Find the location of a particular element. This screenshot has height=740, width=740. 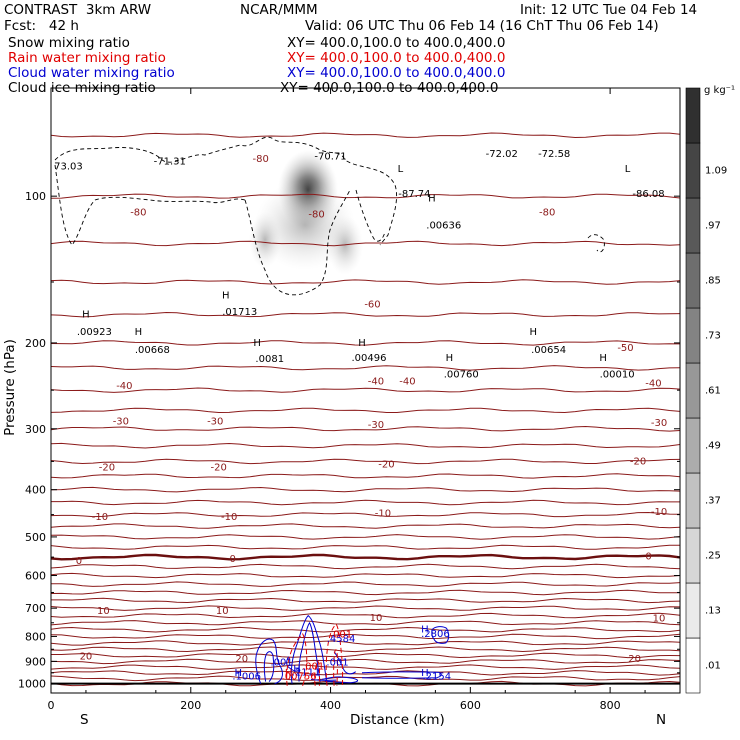

colorbar-label: .61 is located at coordinates (713, 391).